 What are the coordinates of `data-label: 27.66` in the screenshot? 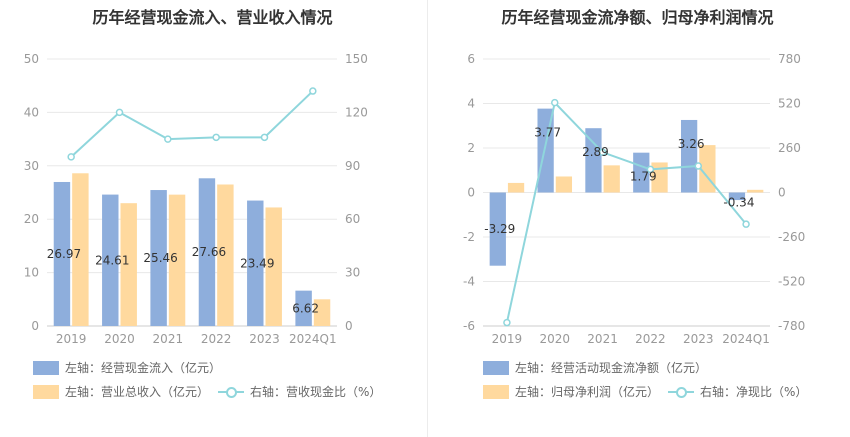 It's located at (209, 252).